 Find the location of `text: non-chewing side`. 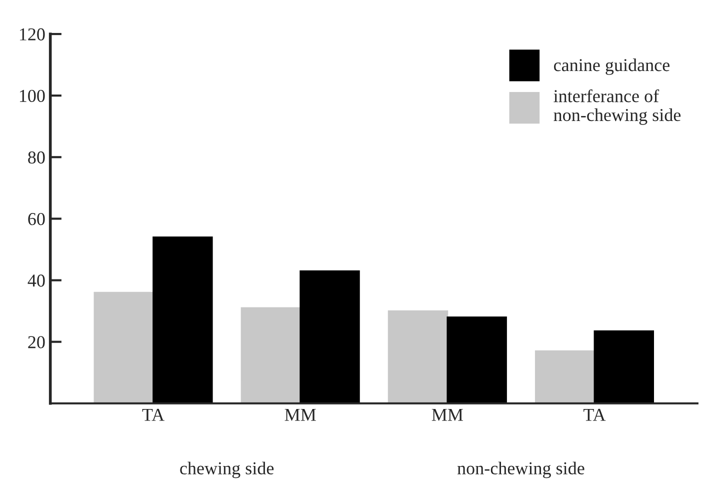

text: non-chewing side is located at coordinates (520, 470).